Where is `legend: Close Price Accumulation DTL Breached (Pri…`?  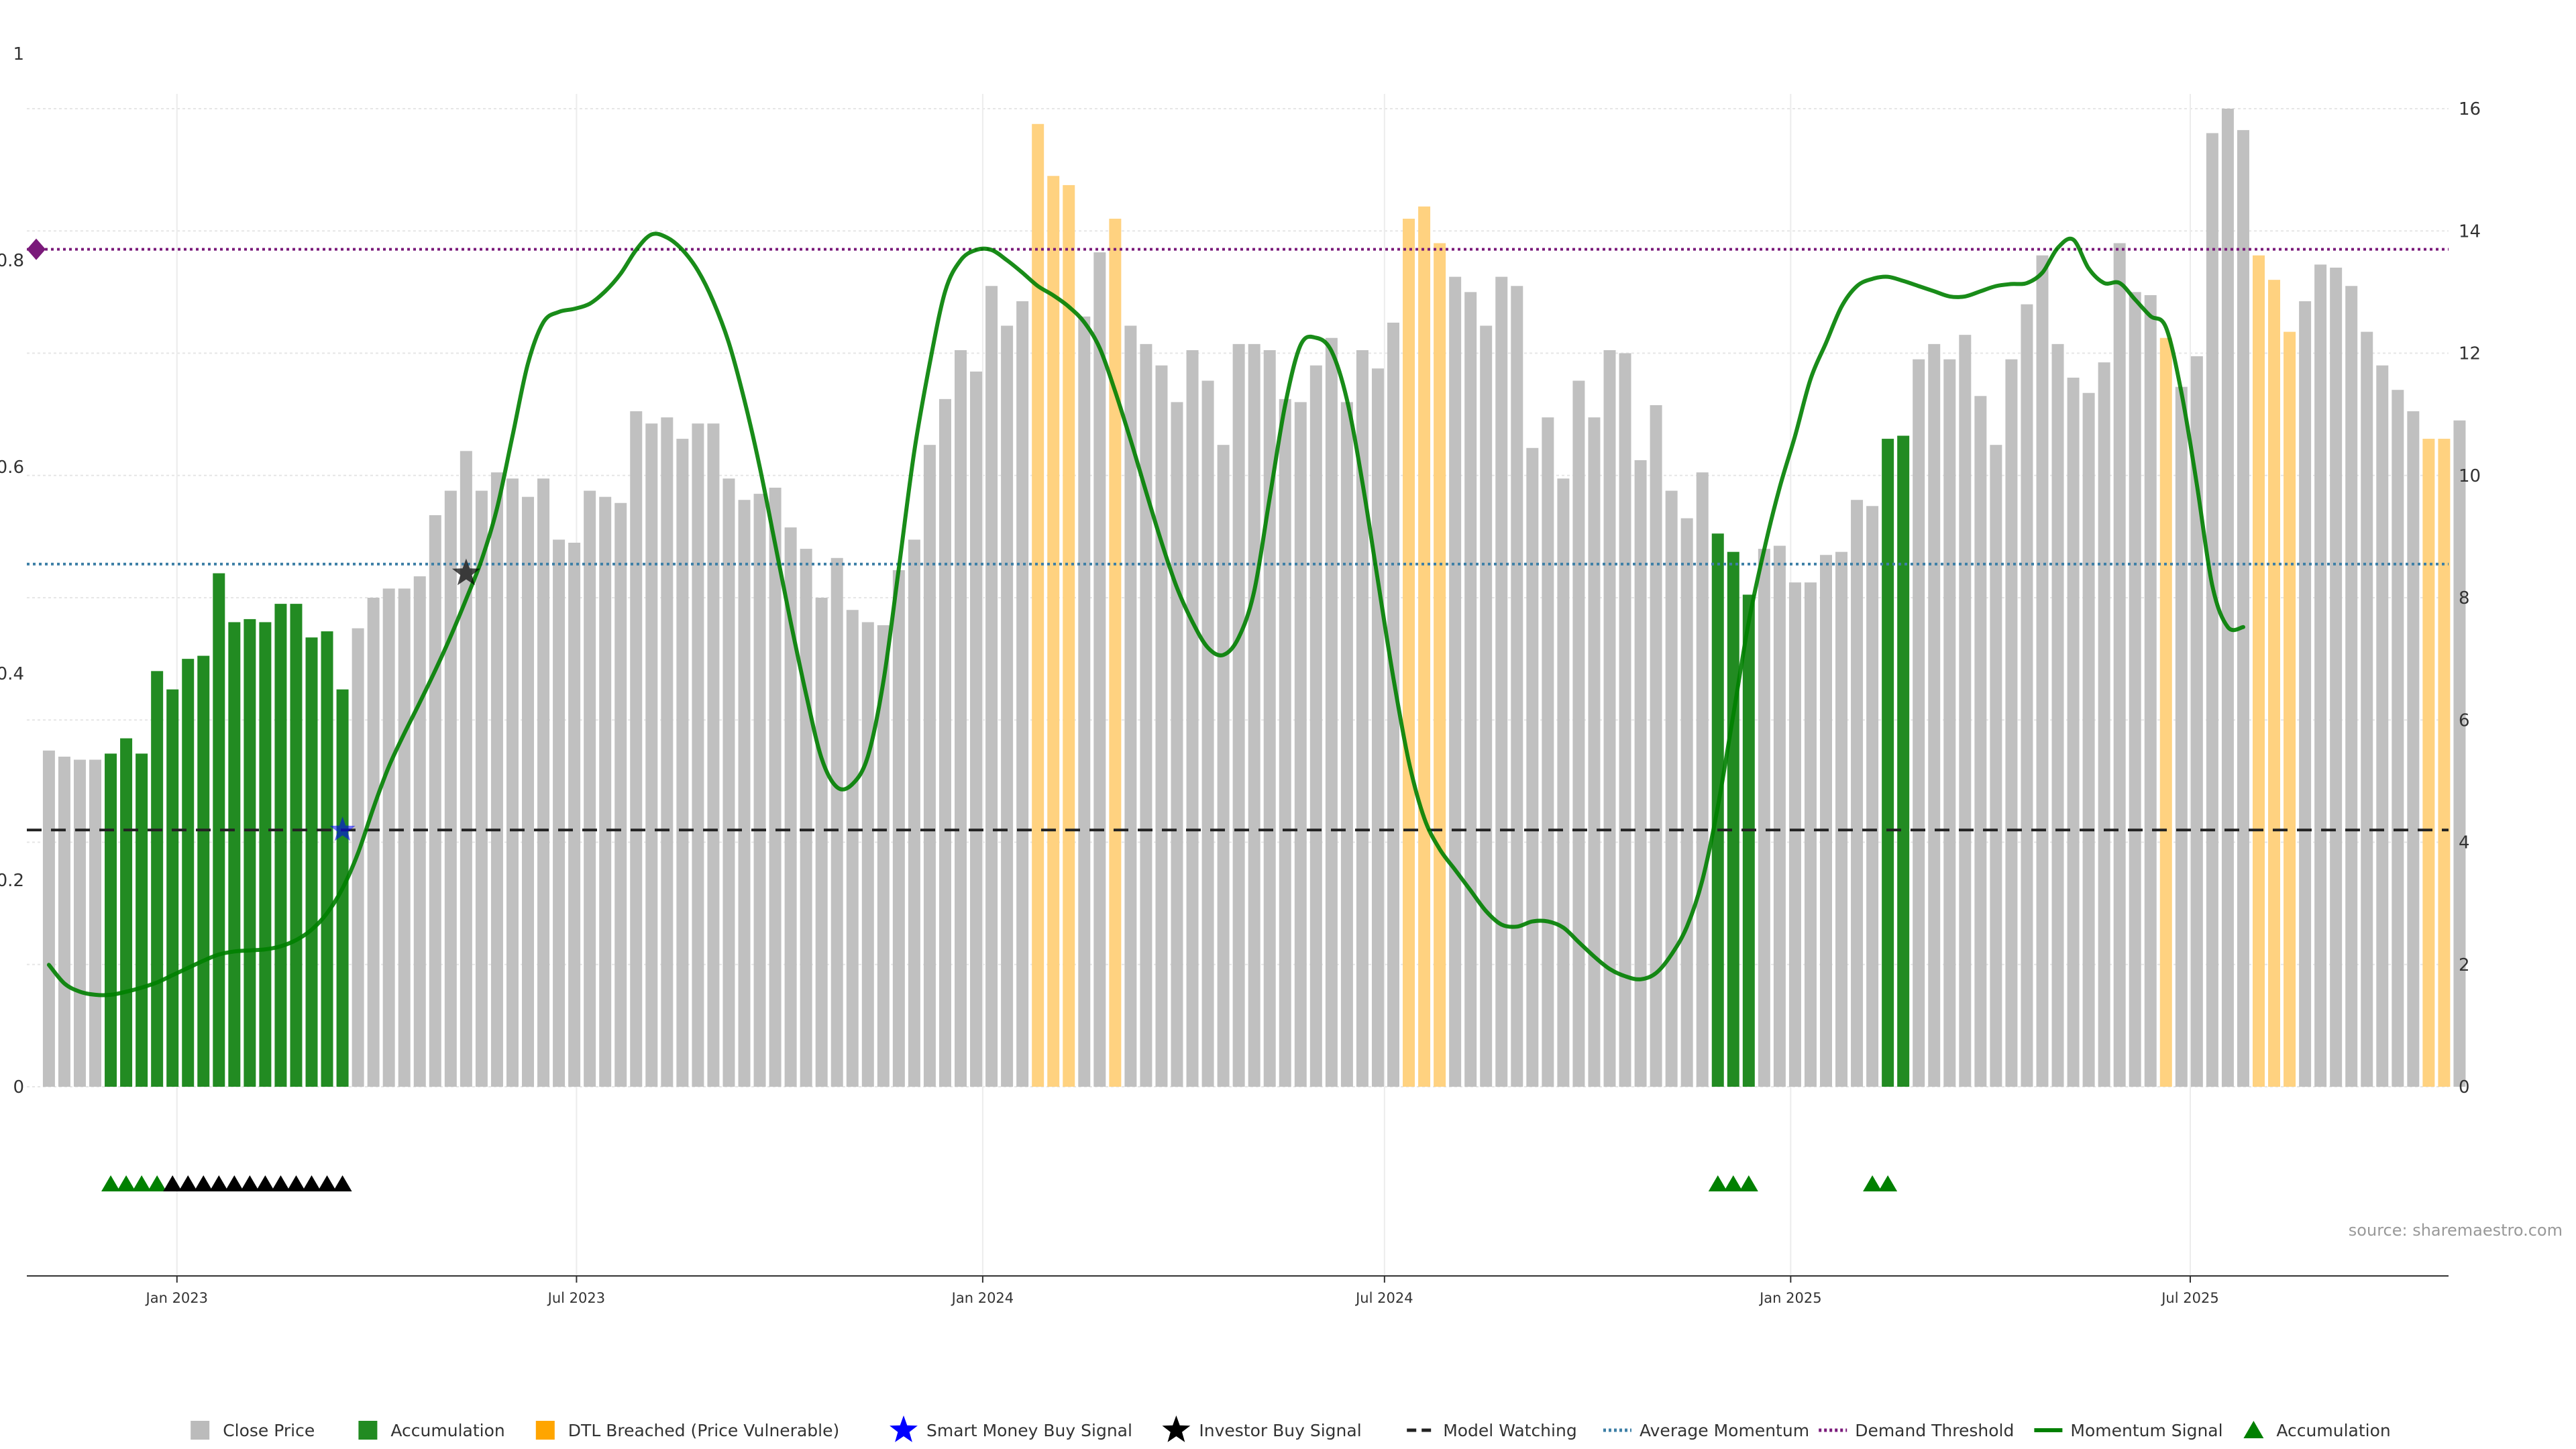
legend: Close Price Accumulation DTL Breached (Pri… is located at coordinates (1291, 1428).